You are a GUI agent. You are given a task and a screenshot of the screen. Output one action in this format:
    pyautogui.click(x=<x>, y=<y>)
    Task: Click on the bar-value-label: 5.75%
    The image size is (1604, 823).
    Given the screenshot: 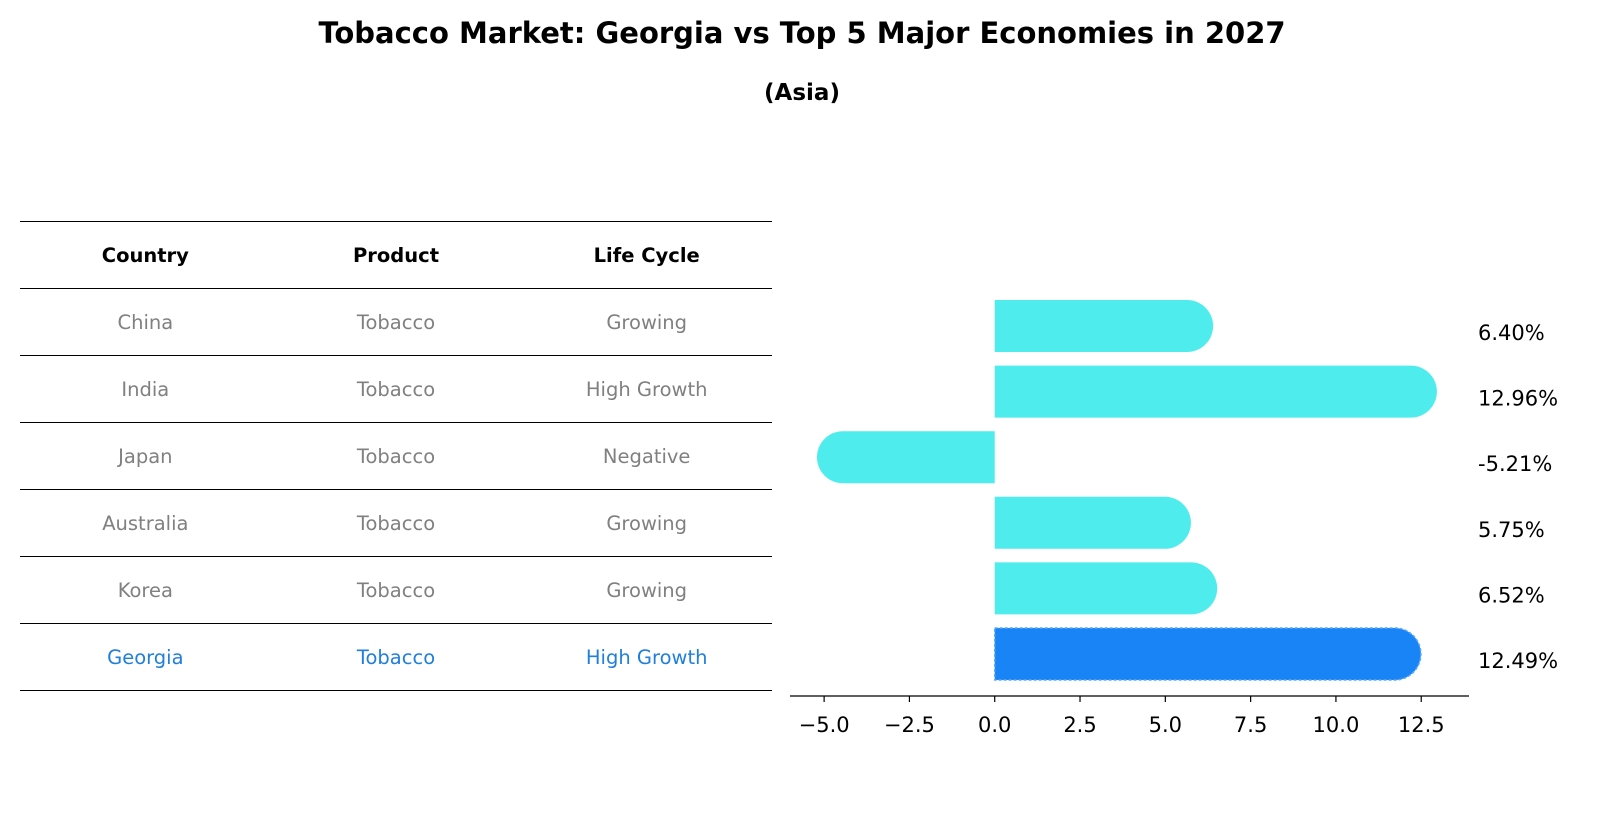 What is the action you would take?
    pyautogui.click(x=1511, y=530)
    